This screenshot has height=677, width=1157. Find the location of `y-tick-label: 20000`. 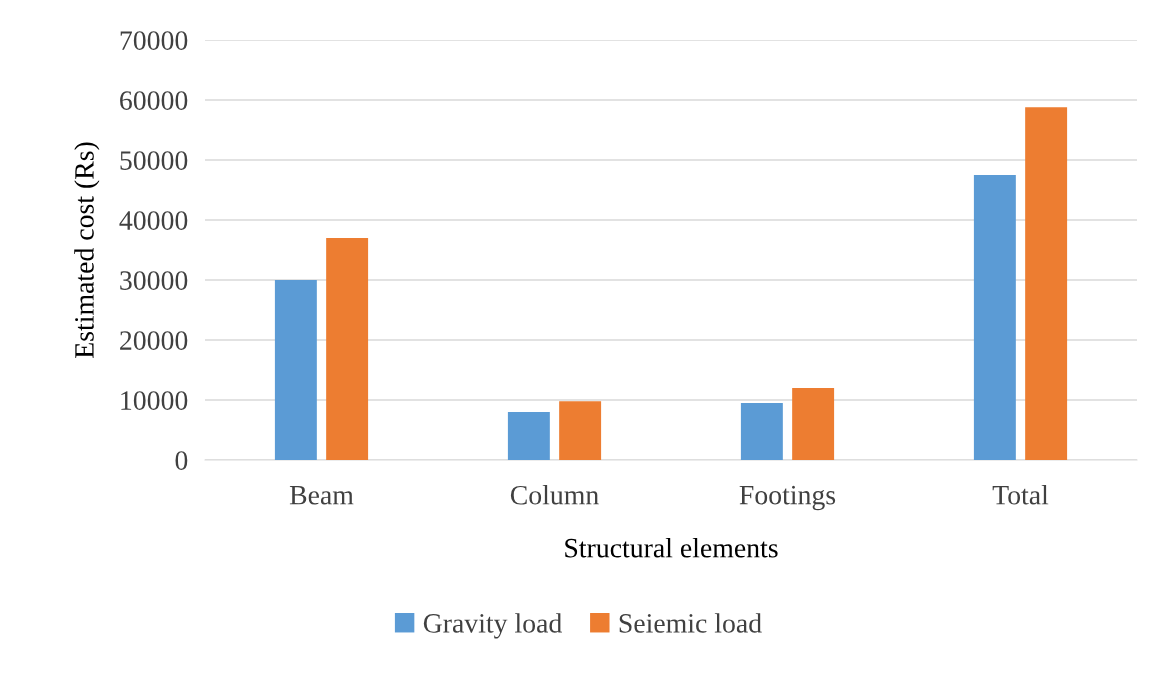

y-tick-label: 20000 is located at coordinates (154, 340).